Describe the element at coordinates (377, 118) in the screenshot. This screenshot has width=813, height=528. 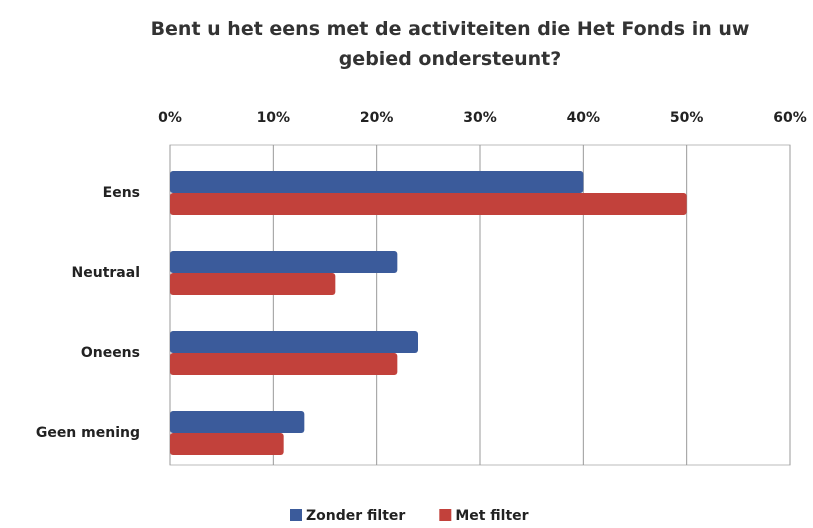
I see `x-tick-label: 20%` at that location.